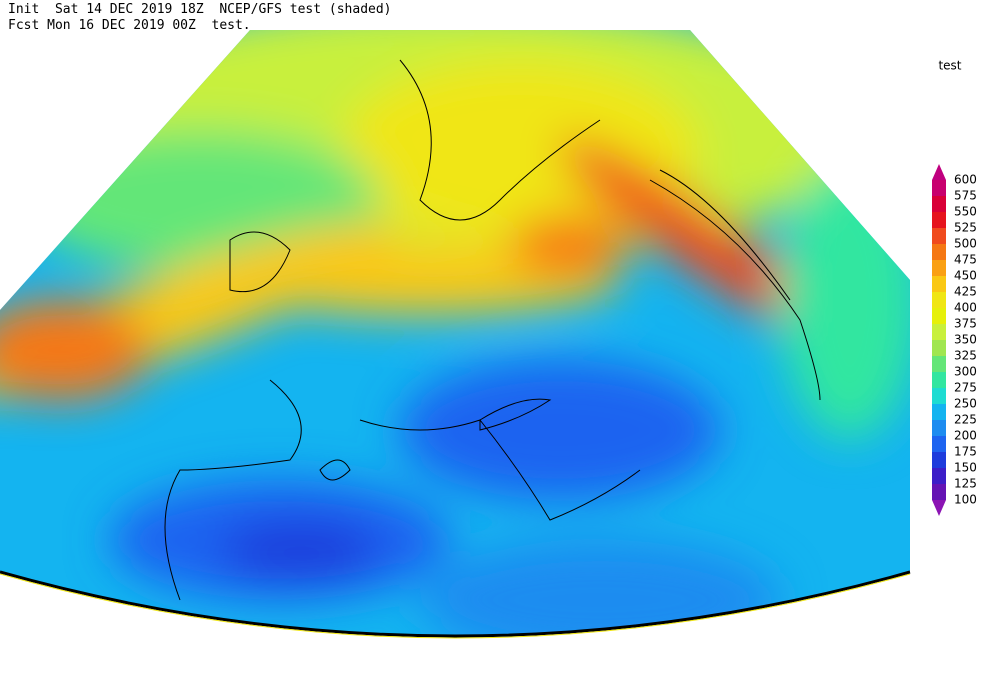 The image size is (1000, 680). Describe the element at coordinates (965, 436) in the screenshot. I see `colorbar-label: 200` at that location.